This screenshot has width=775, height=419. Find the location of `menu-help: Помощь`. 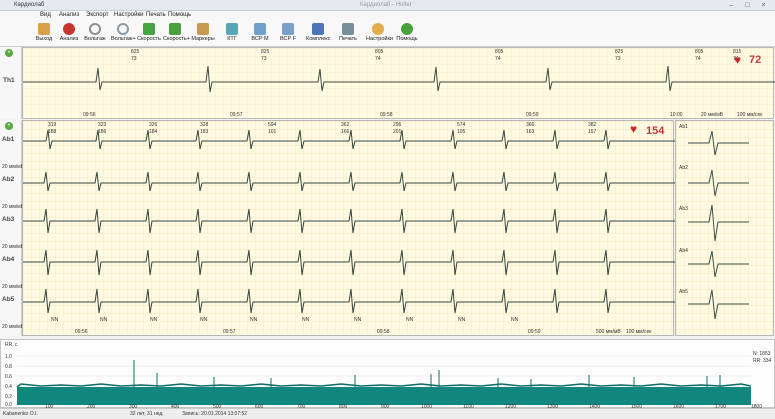

menu-help: Помощь is located at coordinates (180, 15).